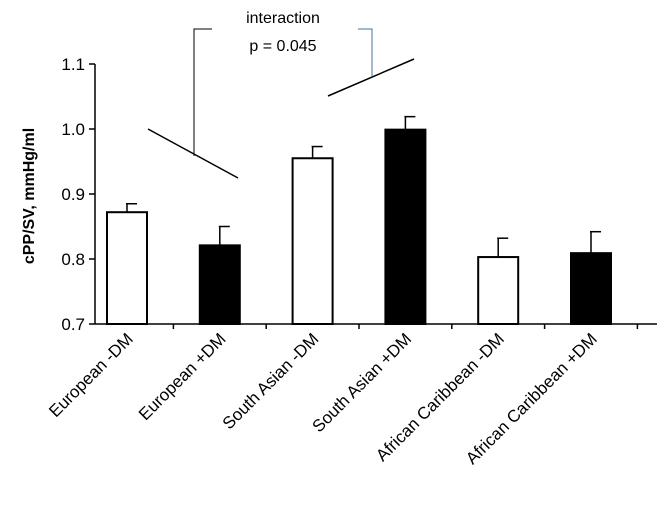 This screenshot has width=657, height=521. I want to click on south-asian-slope-line, so click(371, 77).